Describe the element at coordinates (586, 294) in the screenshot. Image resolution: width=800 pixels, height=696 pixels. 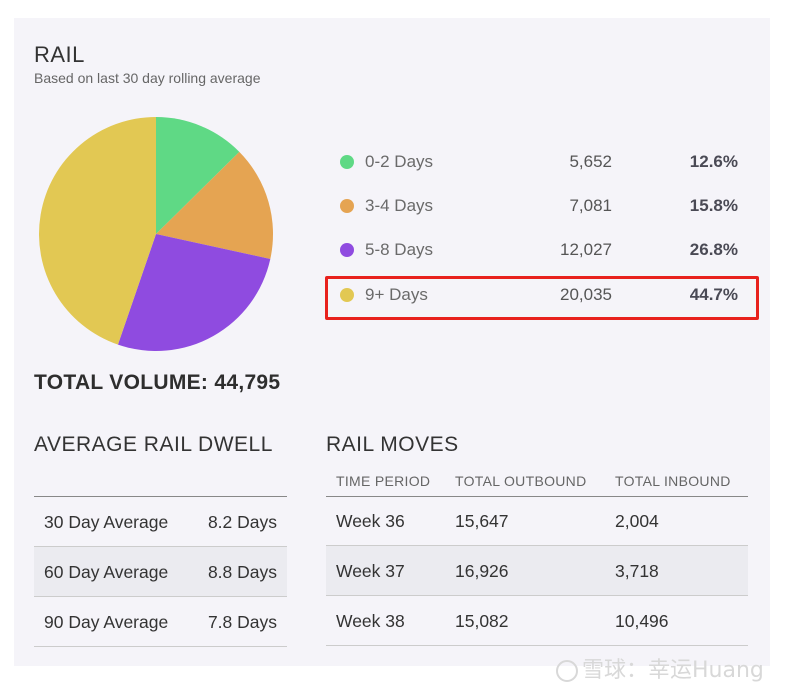
I see `legend-count: 20,035` at that location.